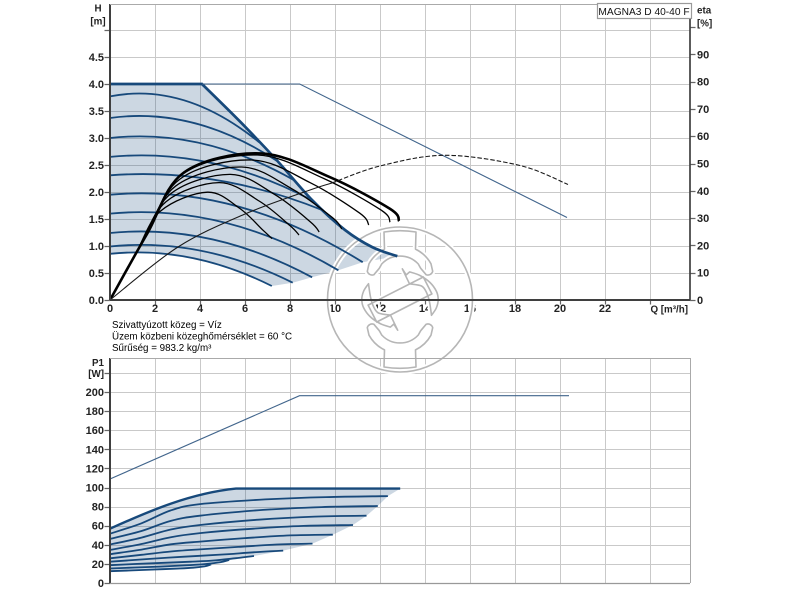  What do you see at coordinates (669, 310) in the screenshot?
I see `svg-text: Q [m³/h]` at bounding box center [669, 310].